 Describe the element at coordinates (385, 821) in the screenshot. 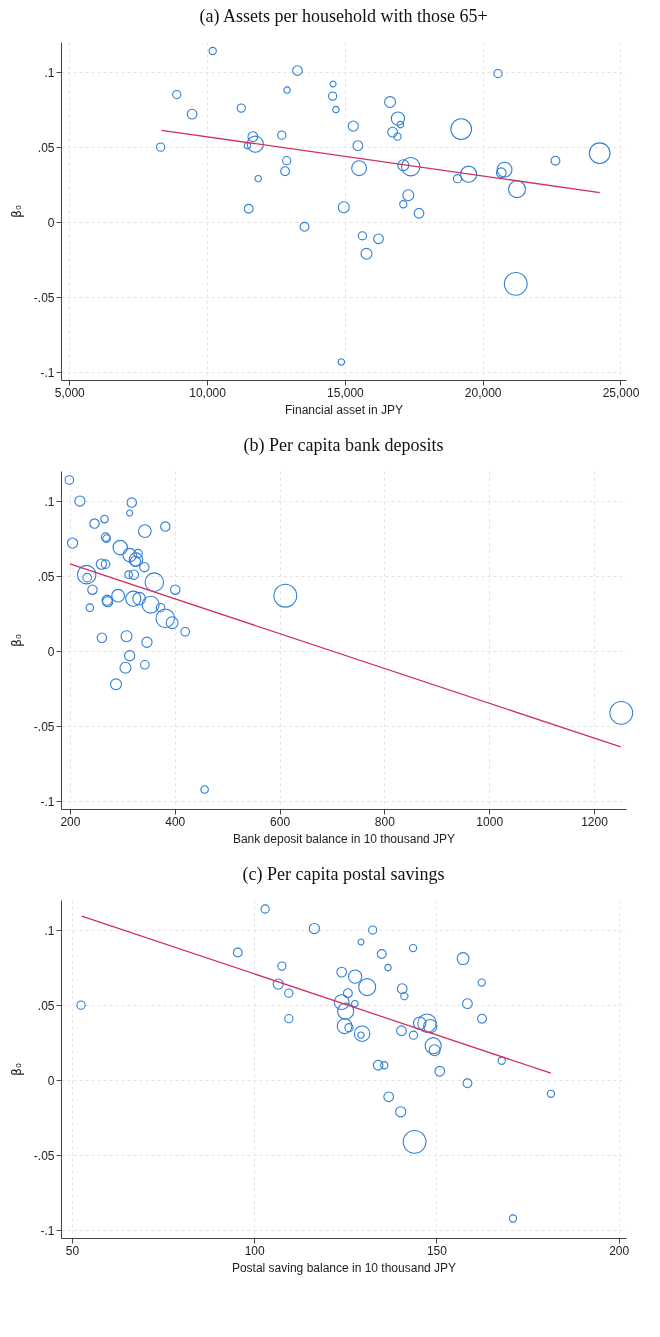

I see `x-tick-label: 800` at that location.